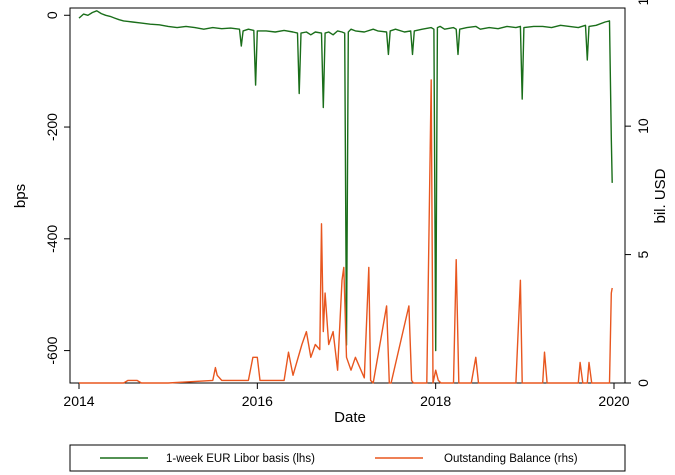 This screenshot has width=675, height=475. I want to click on y-right-tick-label: 15, so click(643, 3).